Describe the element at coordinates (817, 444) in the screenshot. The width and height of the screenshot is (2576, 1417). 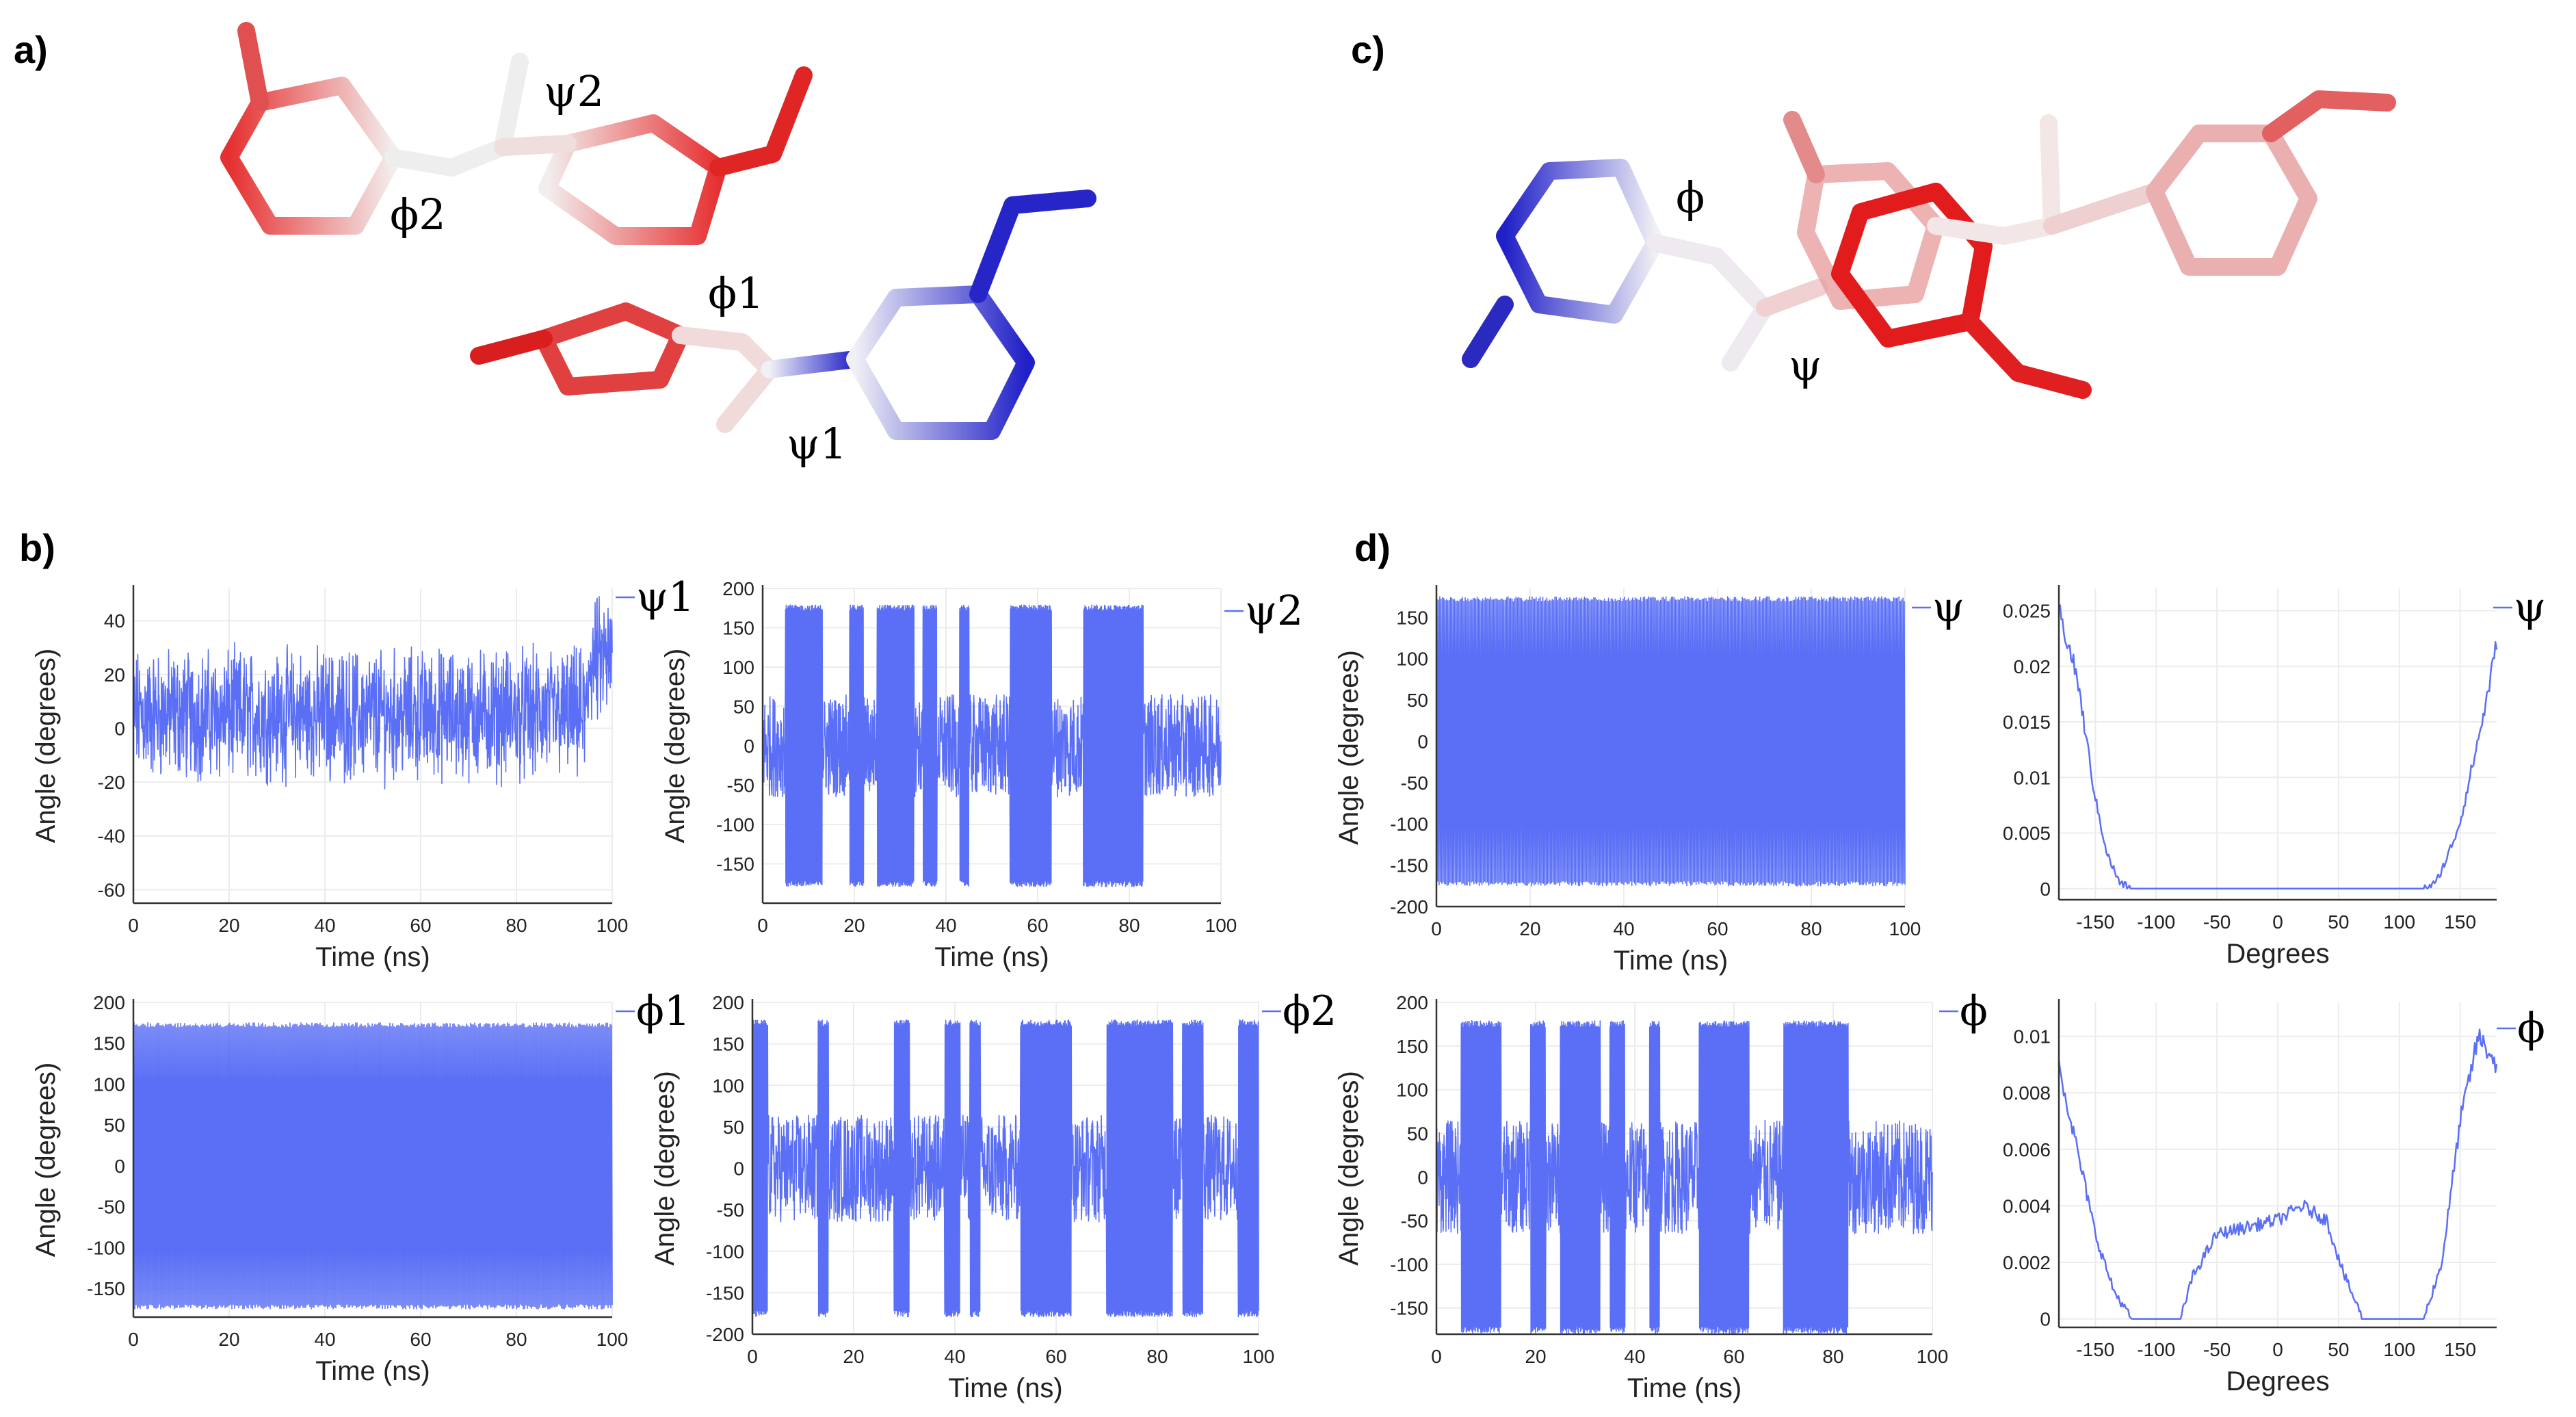
I see `label-psi1: ψ1` at that location.